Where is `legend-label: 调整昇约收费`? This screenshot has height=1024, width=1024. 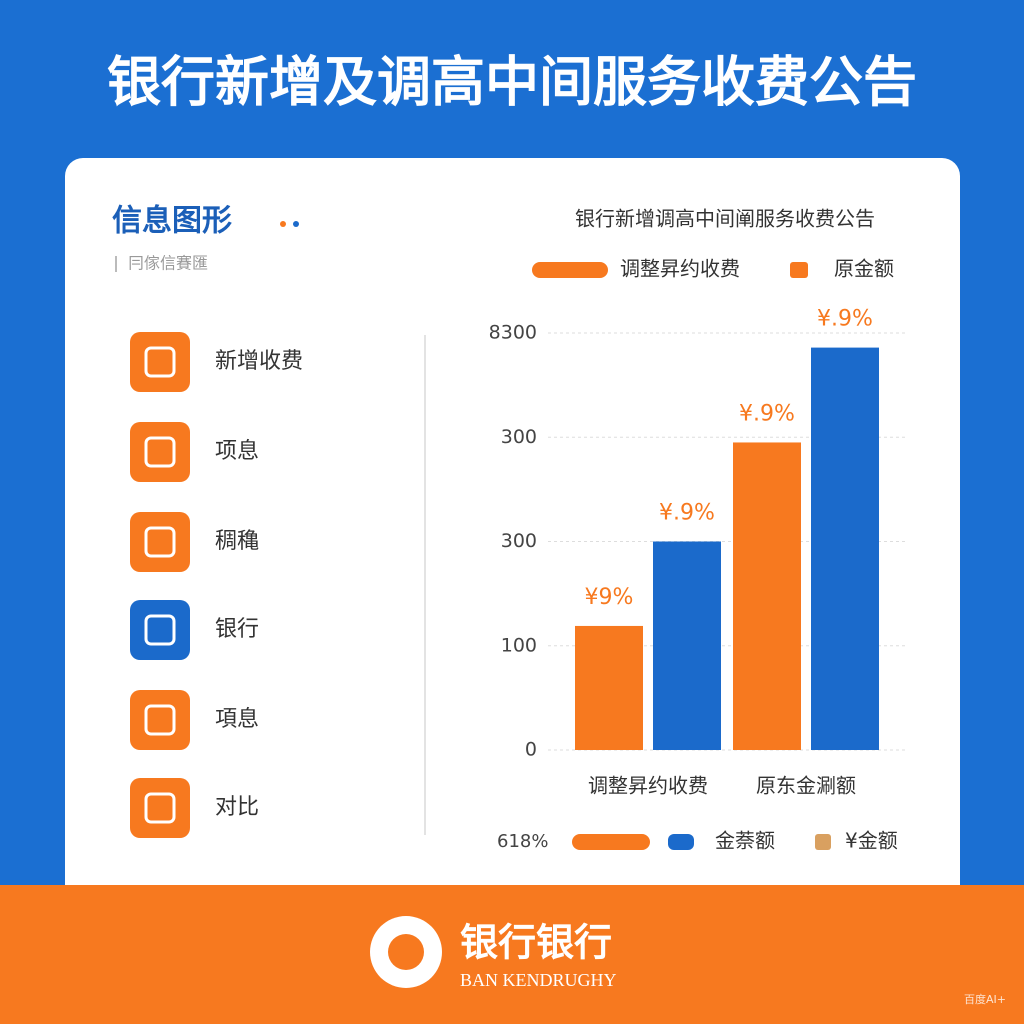
legend-label: 调整昇约收费 is located at coordinates (680, 269).